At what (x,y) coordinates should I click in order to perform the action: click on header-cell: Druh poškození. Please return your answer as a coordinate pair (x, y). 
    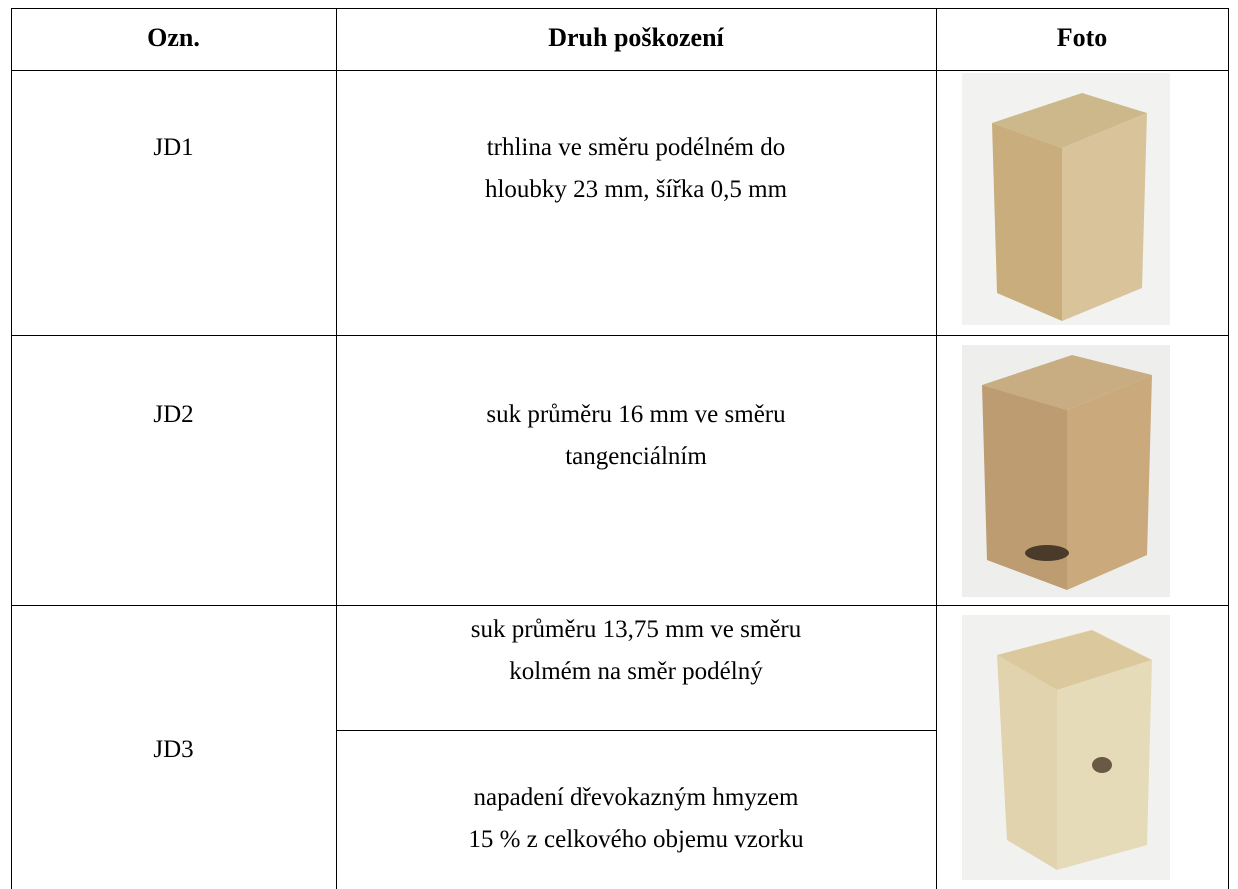
    Looking at the image, I should click on (636, 37).